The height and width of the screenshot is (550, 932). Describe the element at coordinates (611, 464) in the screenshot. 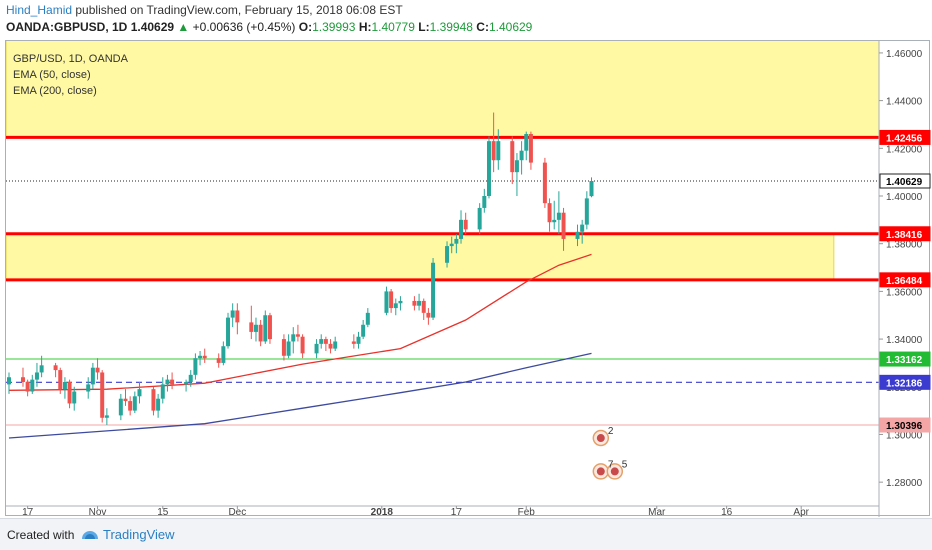

I see `event-count-label: 7` at that location.